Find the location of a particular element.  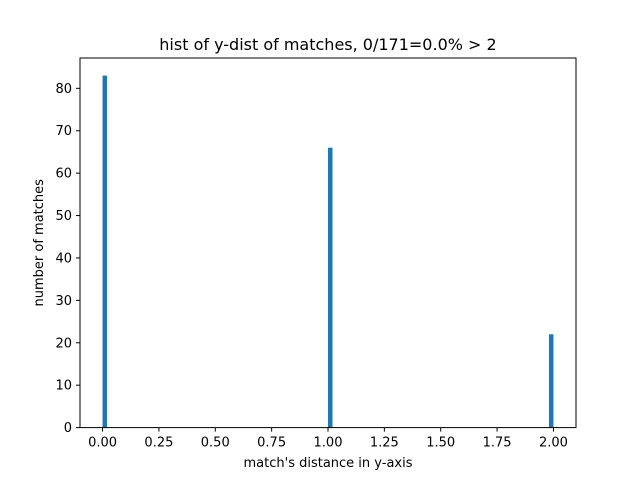

y-tick-label: 60 is located at coordinates (63, 174).